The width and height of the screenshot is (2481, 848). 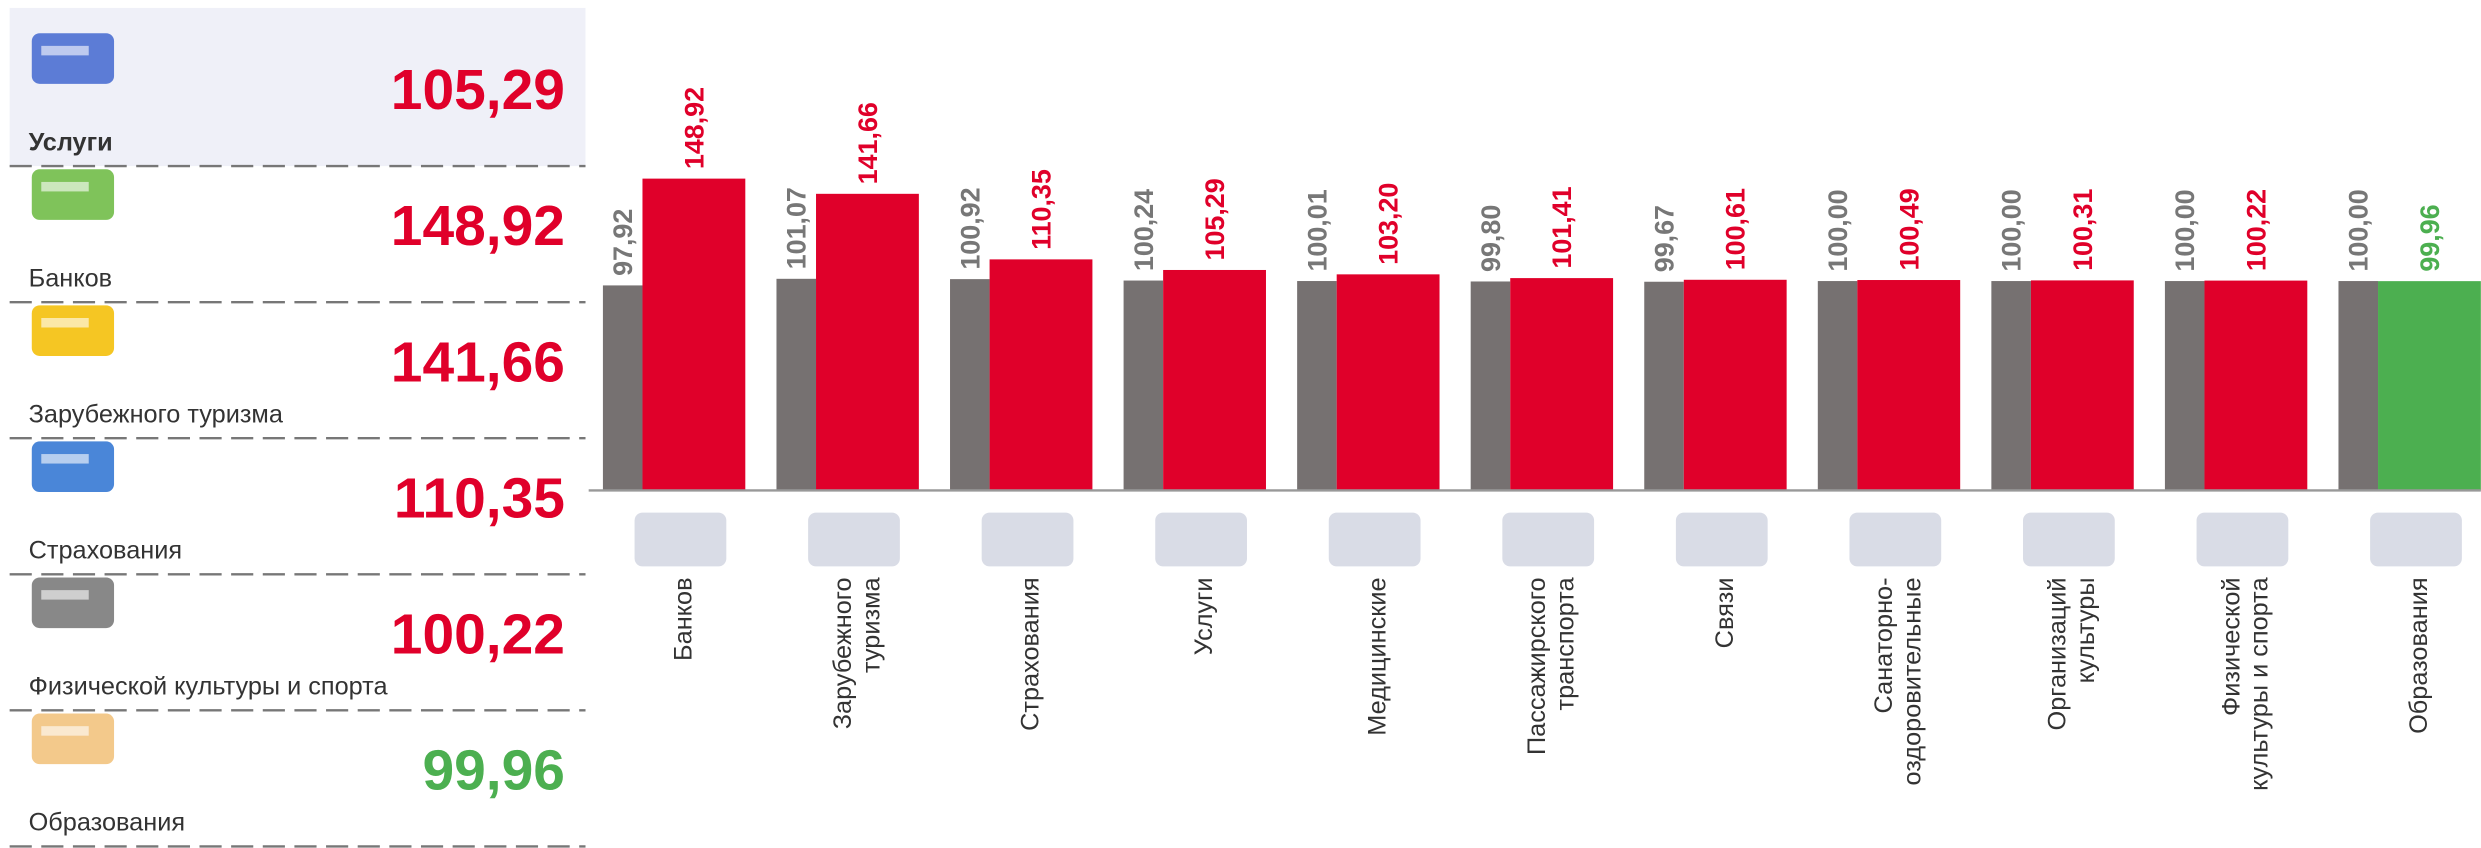 What do you see at coordinates (1144, 230) in the screenshot?
I see `value-label: 100,24` at bounding box center [1144, 230].